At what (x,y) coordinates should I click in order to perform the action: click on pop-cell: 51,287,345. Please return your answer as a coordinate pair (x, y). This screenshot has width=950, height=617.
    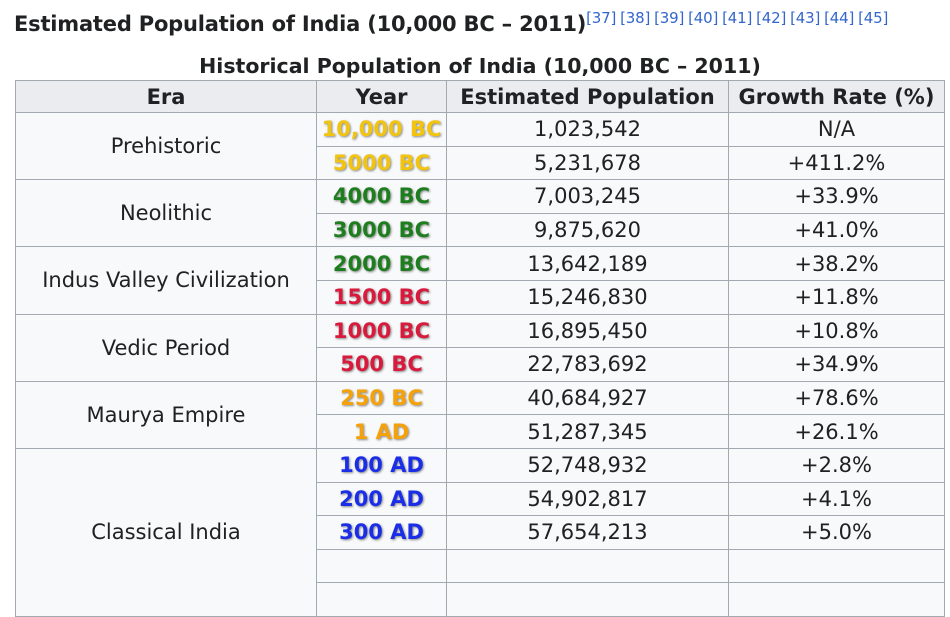
    Looking at the image, I should click on (587, 431).